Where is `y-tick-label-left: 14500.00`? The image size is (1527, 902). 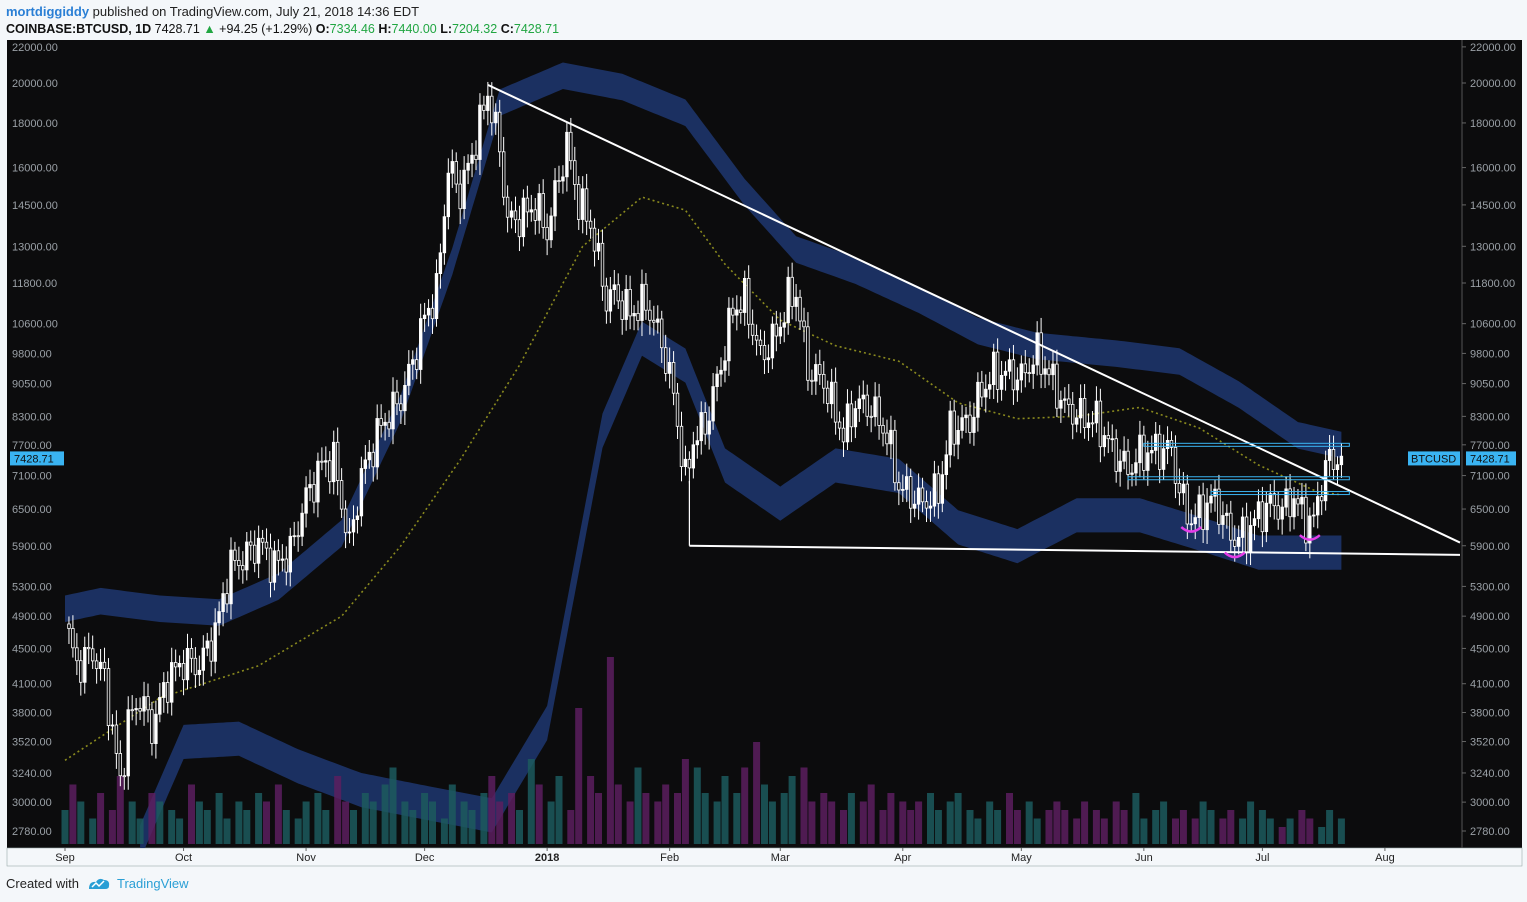
y-tick-label-left: 14500.00 is located at coordinates (35, 206).